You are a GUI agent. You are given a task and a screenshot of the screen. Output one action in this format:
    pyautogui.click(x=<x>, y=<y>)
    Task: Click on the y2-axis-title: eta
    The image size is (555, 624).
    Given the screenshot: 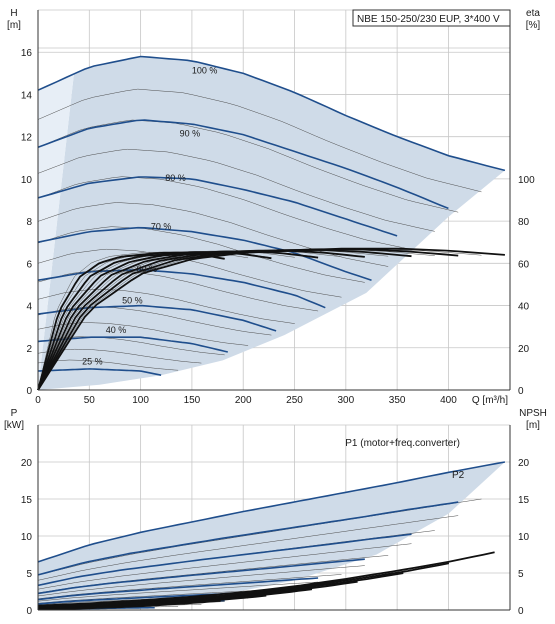 What is the action you would take?
    pyautogui.click(x=533, y=13)
    